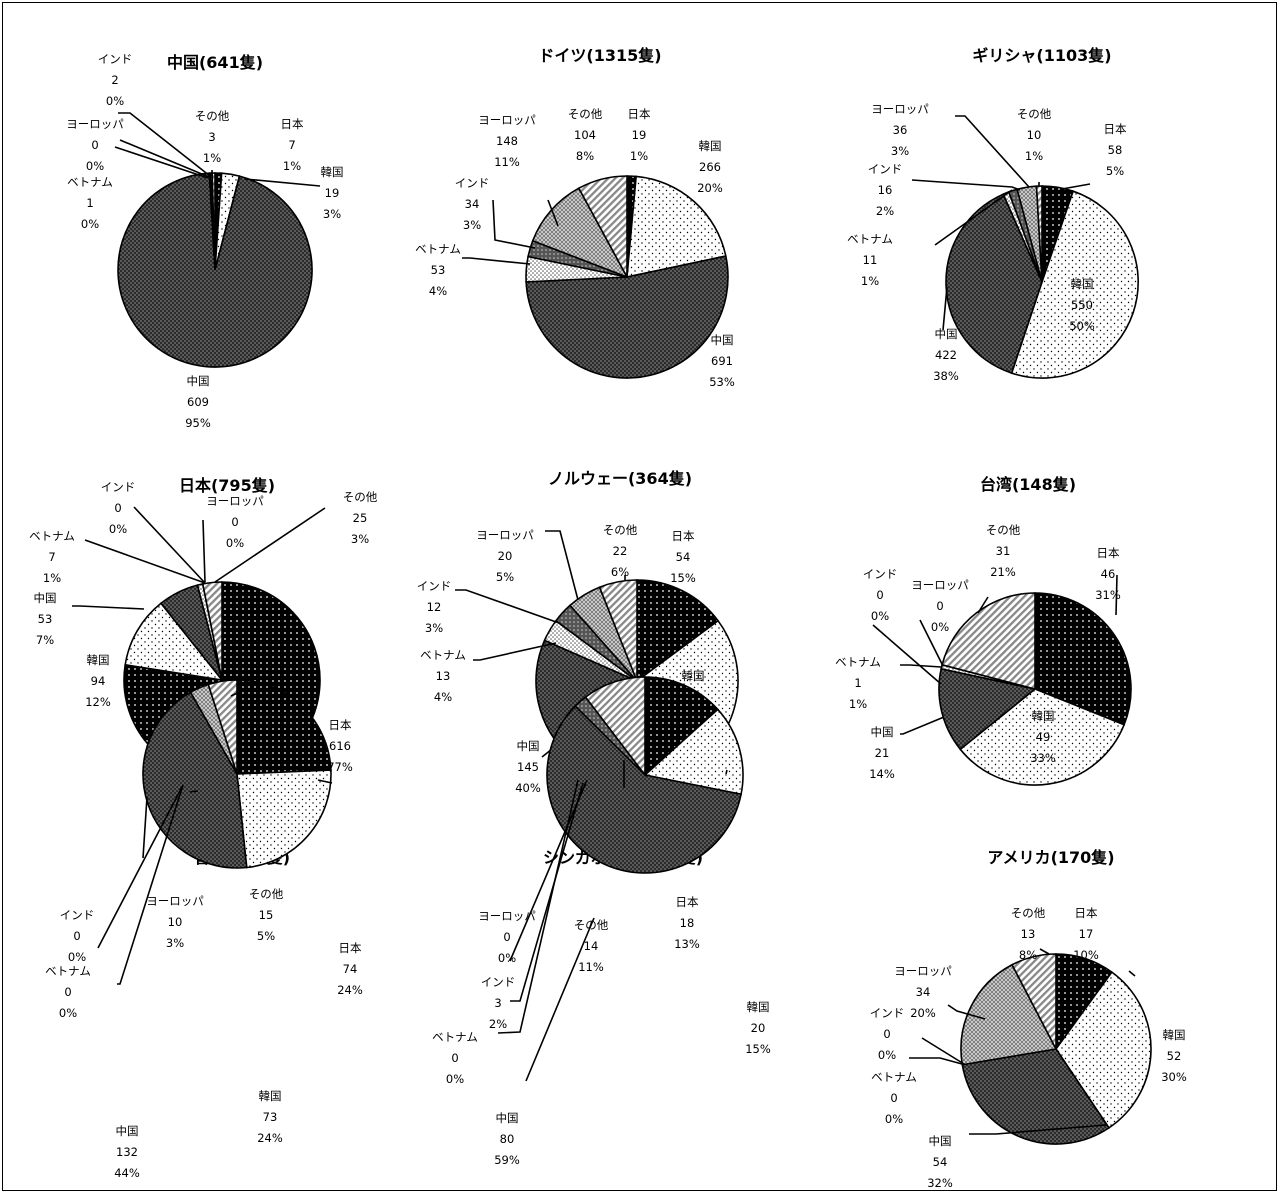  I want to click on label-value: 1, so click(89, 203).